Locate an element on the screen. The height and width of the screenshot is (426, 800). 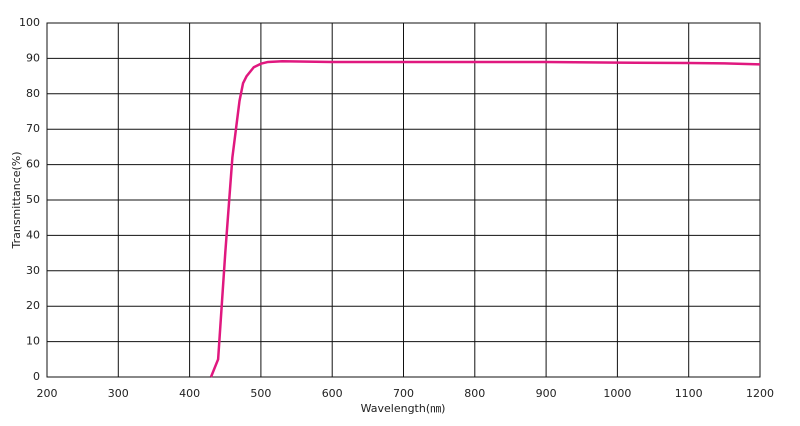
x-tick-label: 900 is located at coordinates (546, 393).